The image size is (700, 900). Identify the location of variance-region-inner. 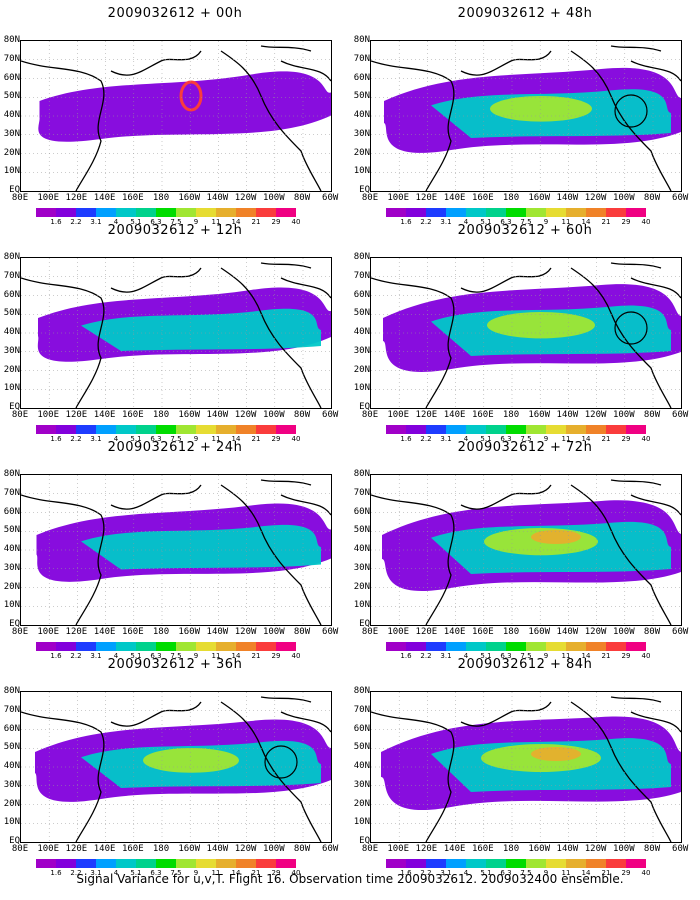
(541, 109).